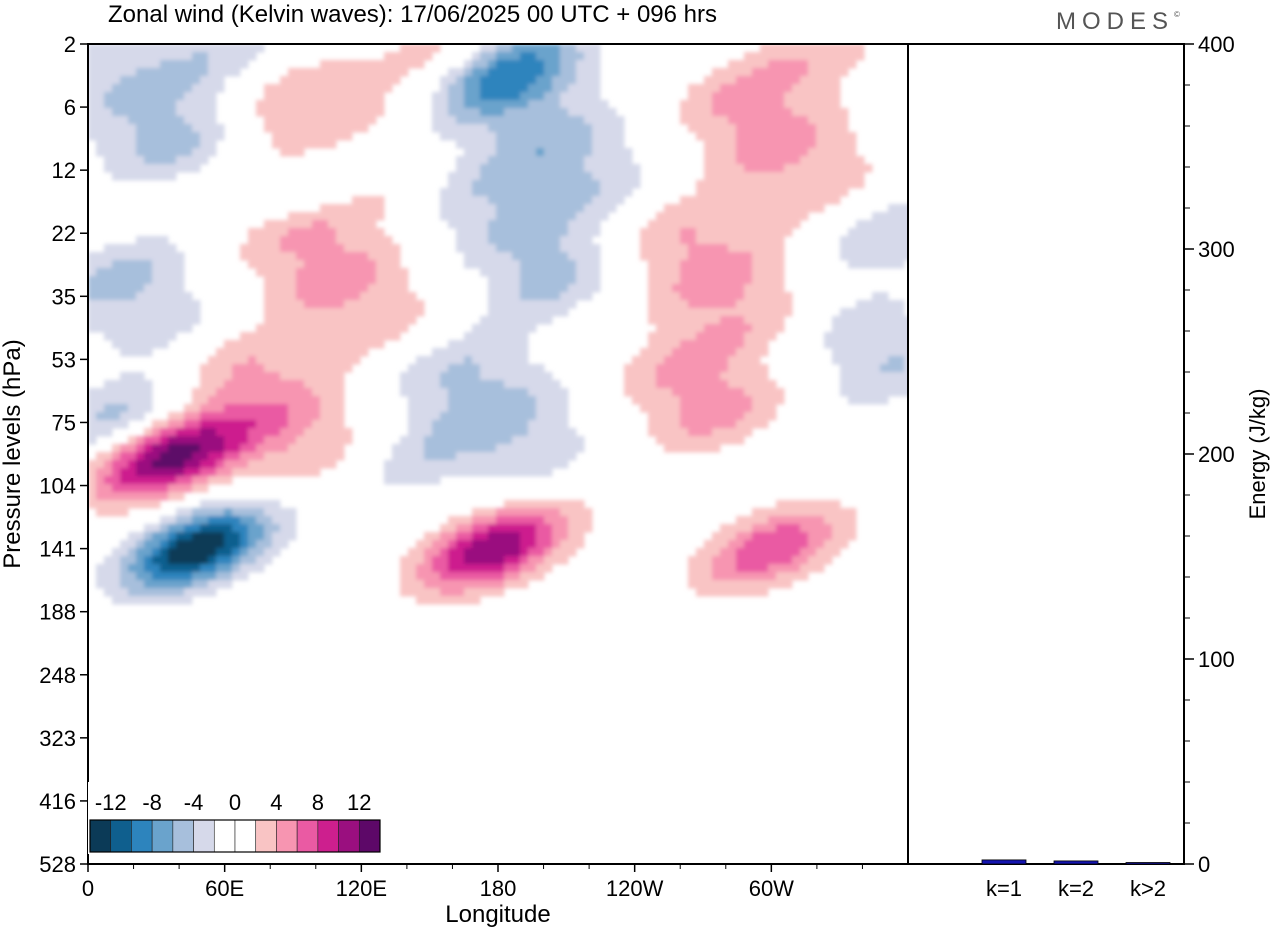  I want to click on energy-bars: k=1 k=2 k>2, so click(1076, 880).